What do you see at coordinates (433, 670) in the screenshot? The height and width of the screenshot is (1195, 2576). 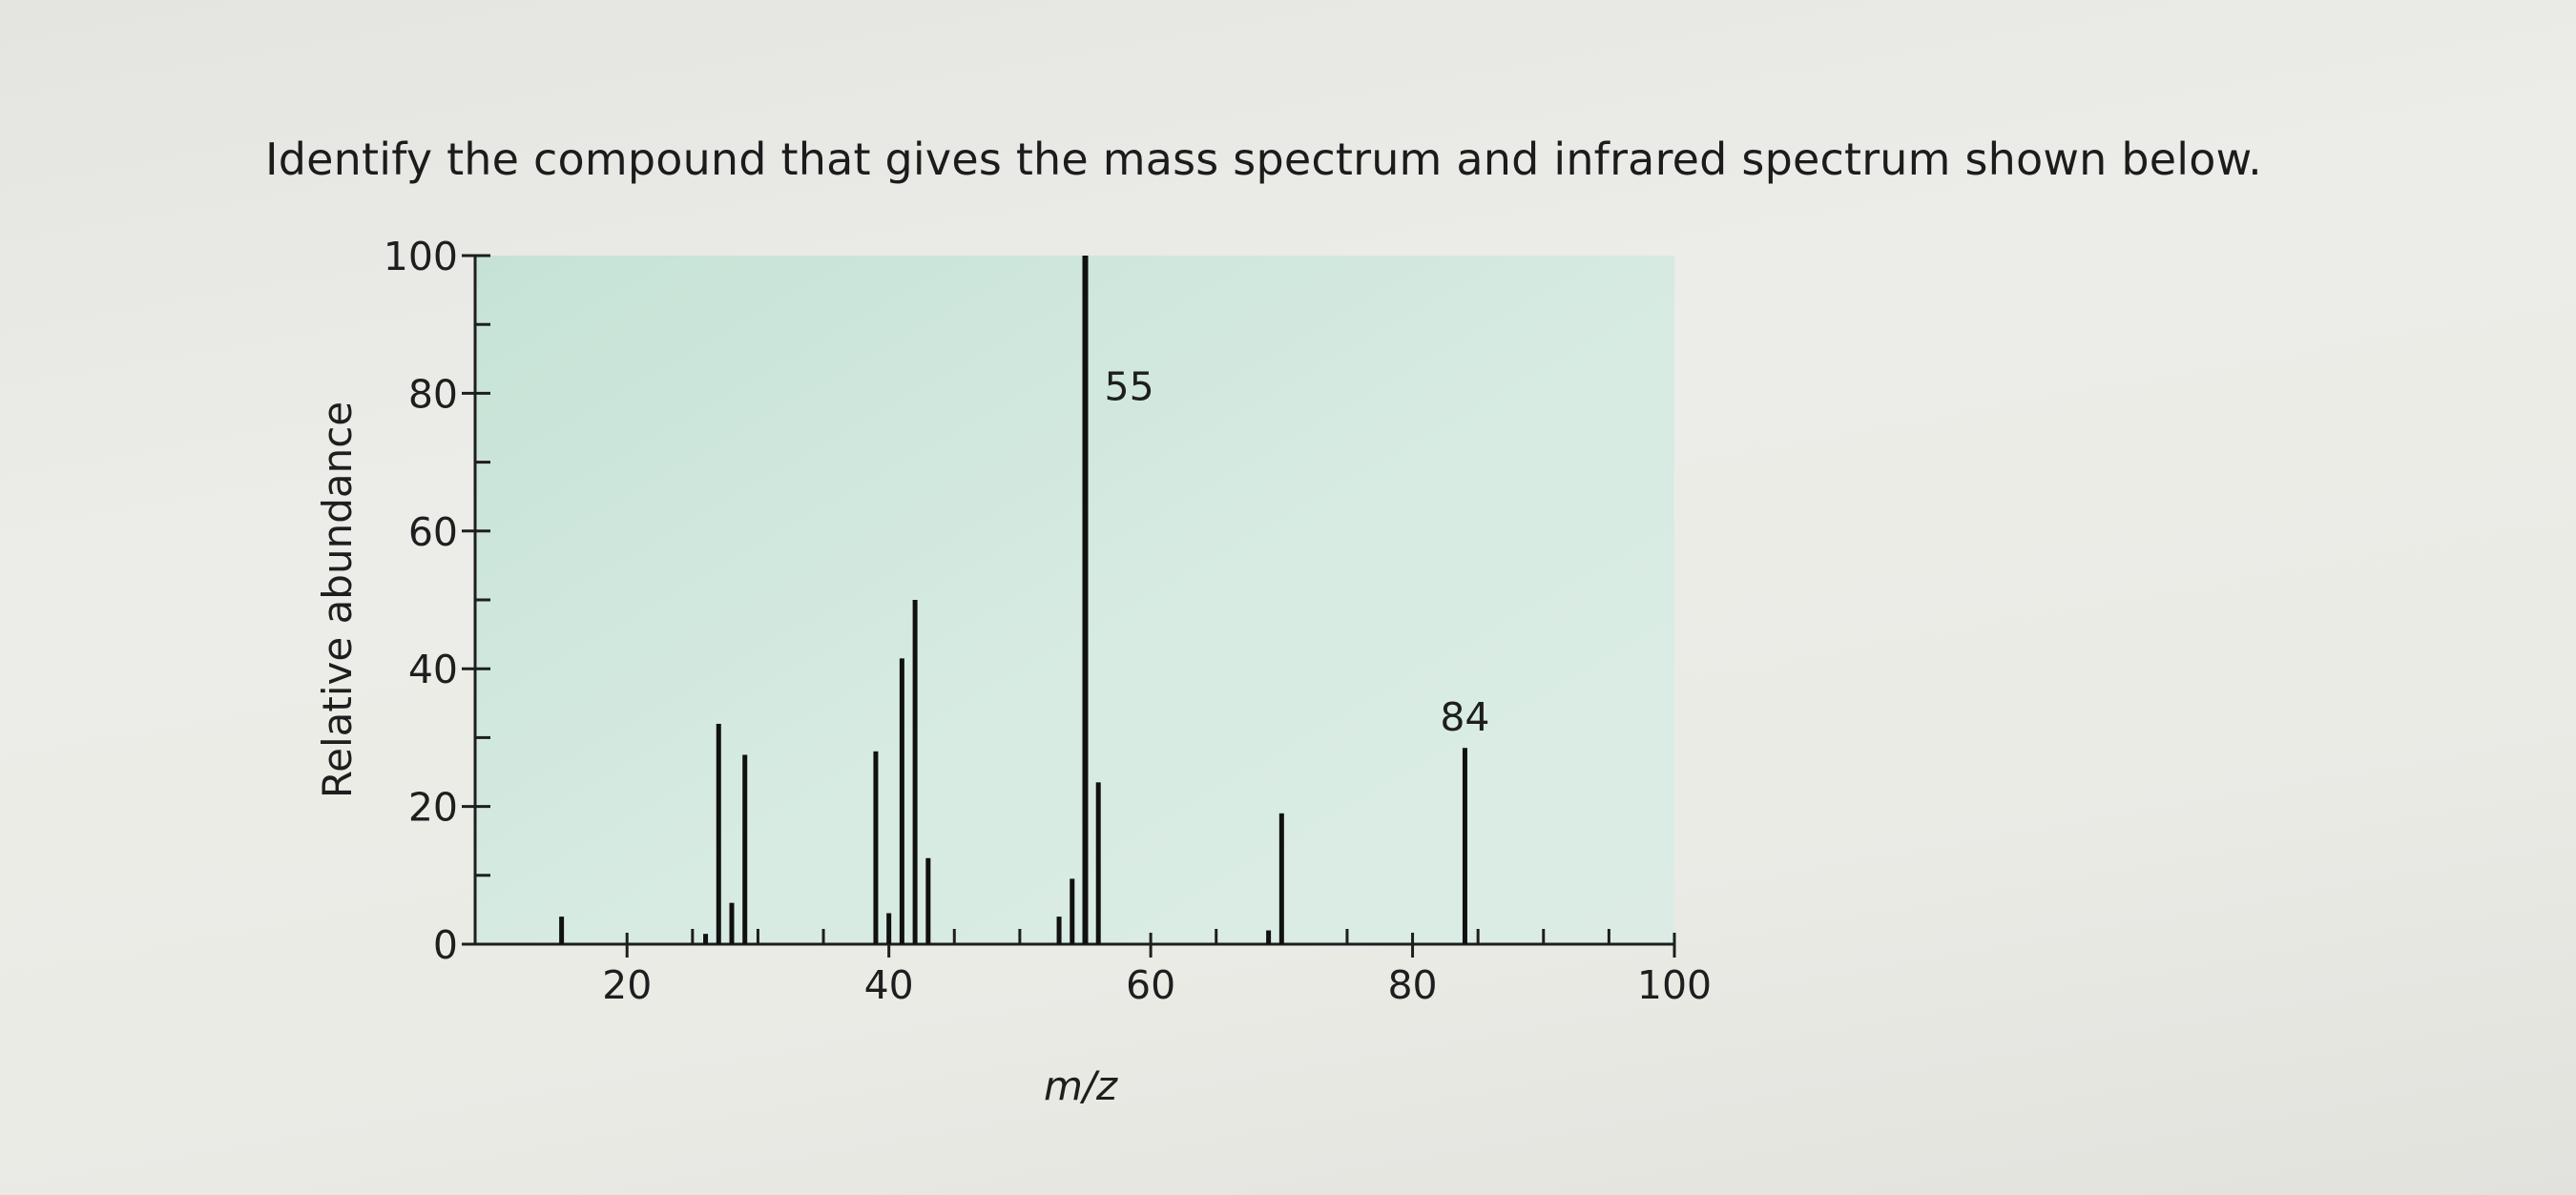 I see `y-tick-label: 40` at bounding box center [433, 670].